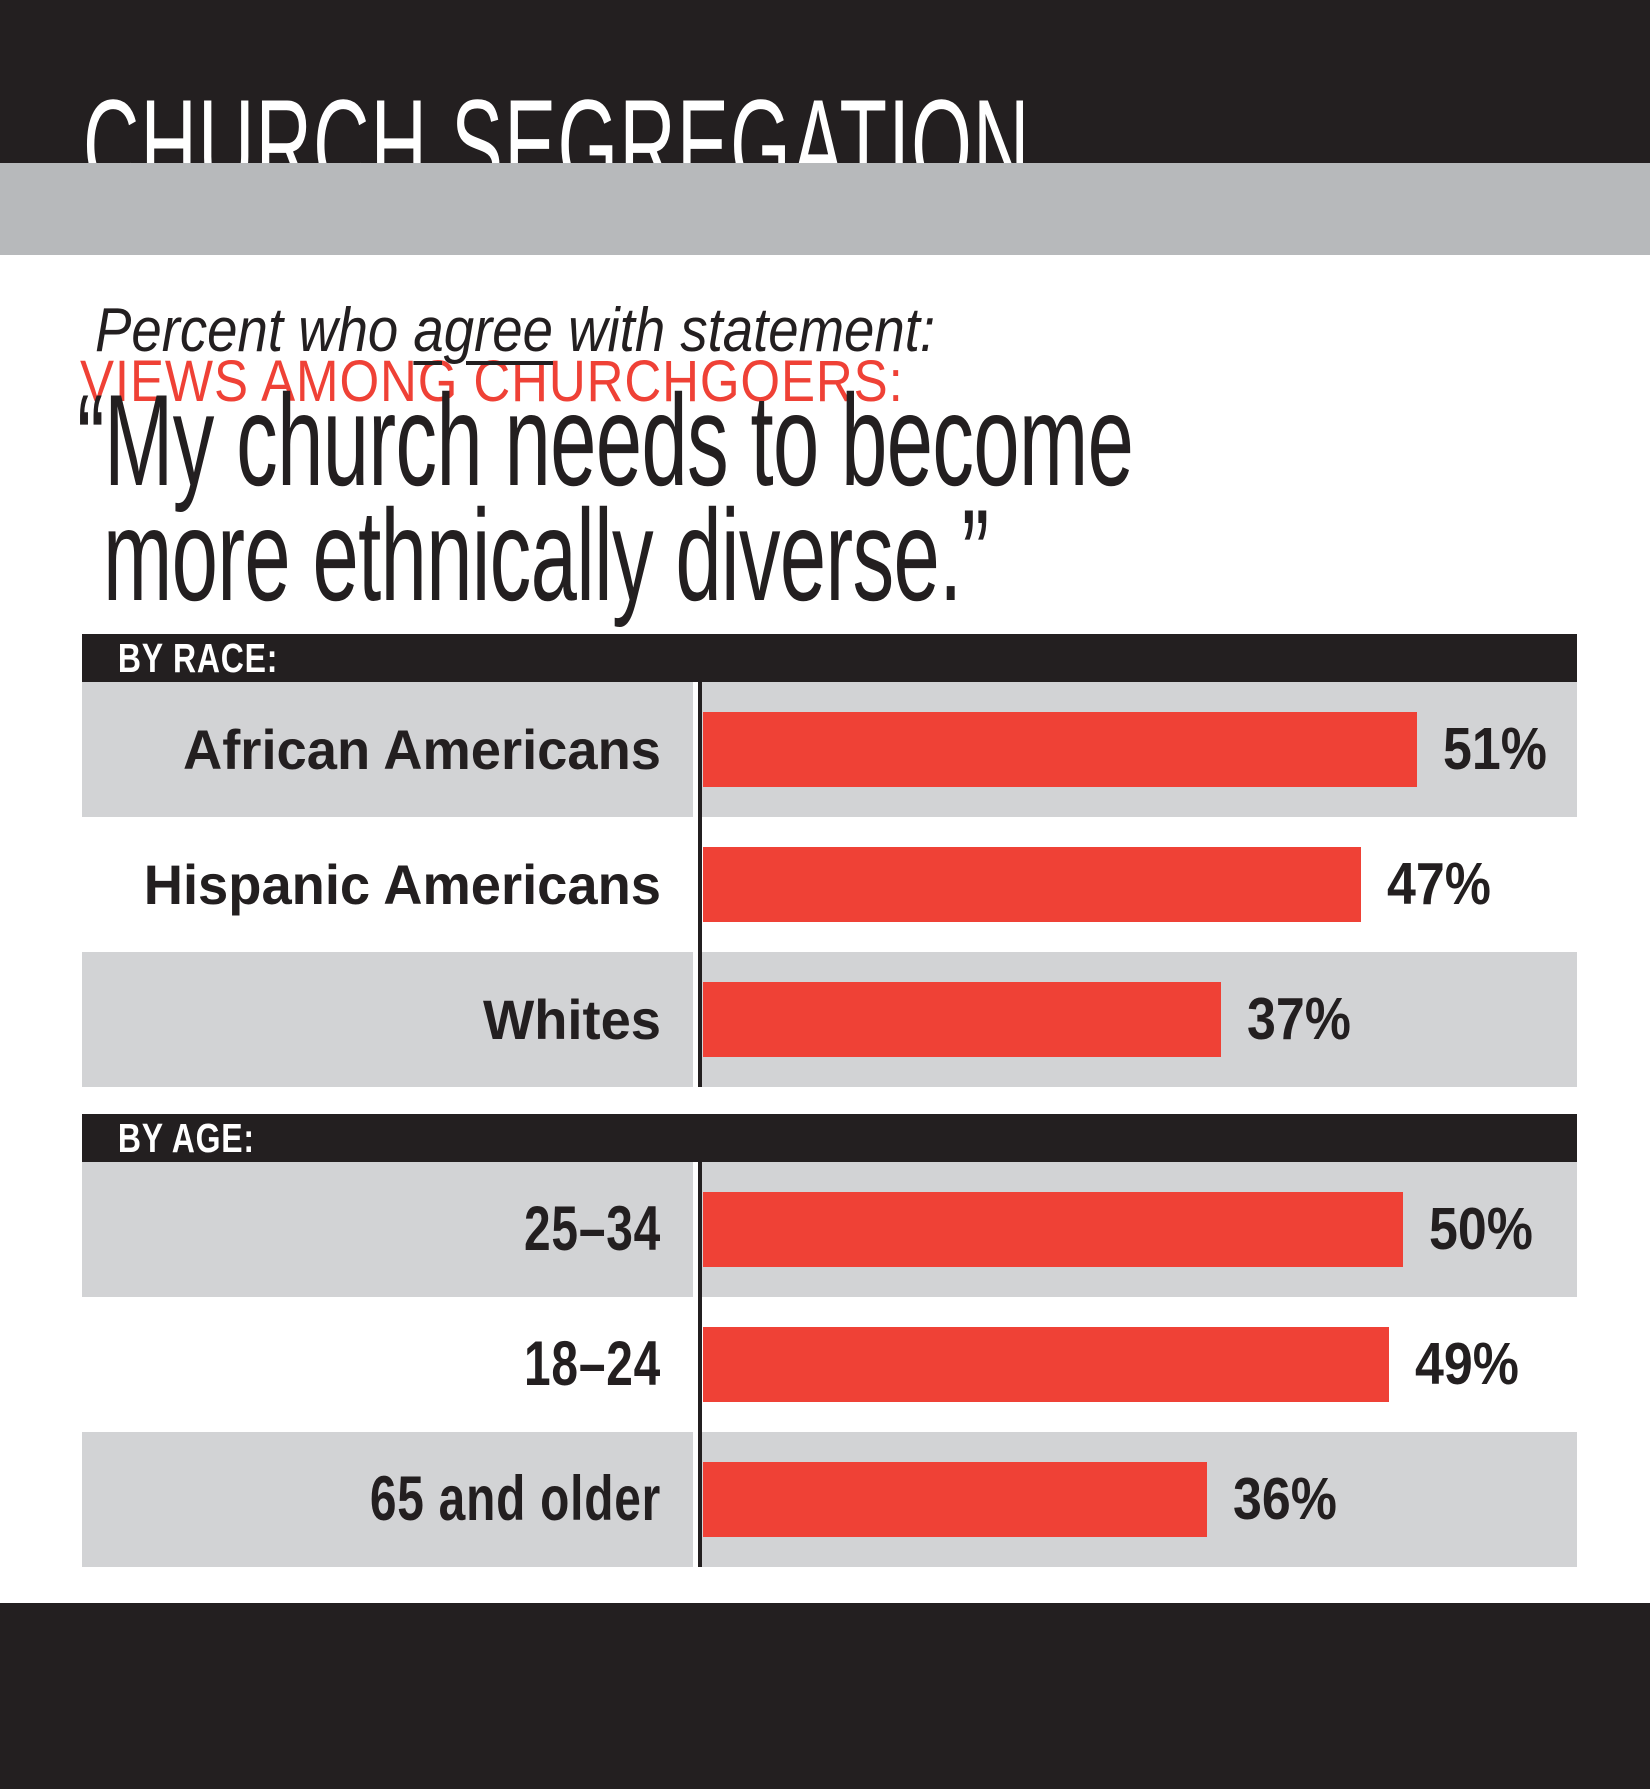 This screenshot has height=1789, width=1650. Describe the element at coordinates (1285, 1499) in the screenshot. I see `value-label: 36%` at that location.